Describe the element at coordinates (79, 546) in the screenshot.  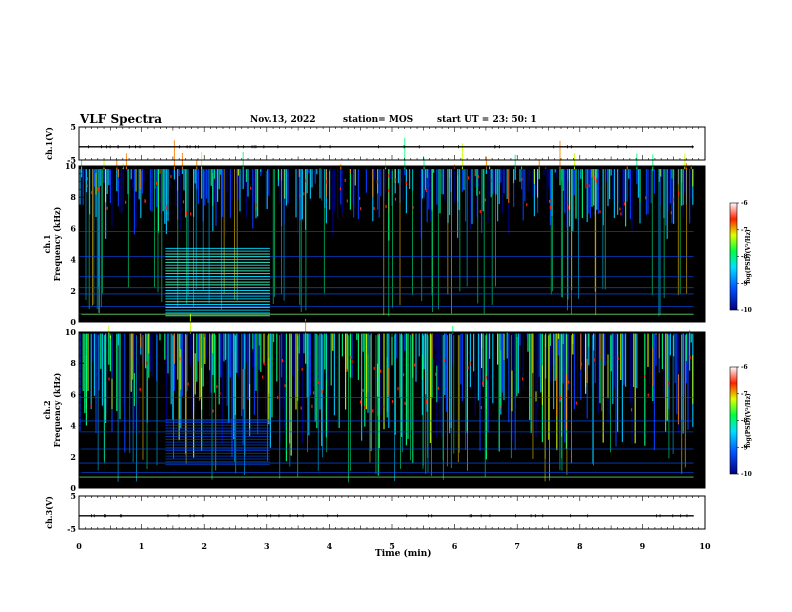
I see `x-tick-label: 0` at that location.